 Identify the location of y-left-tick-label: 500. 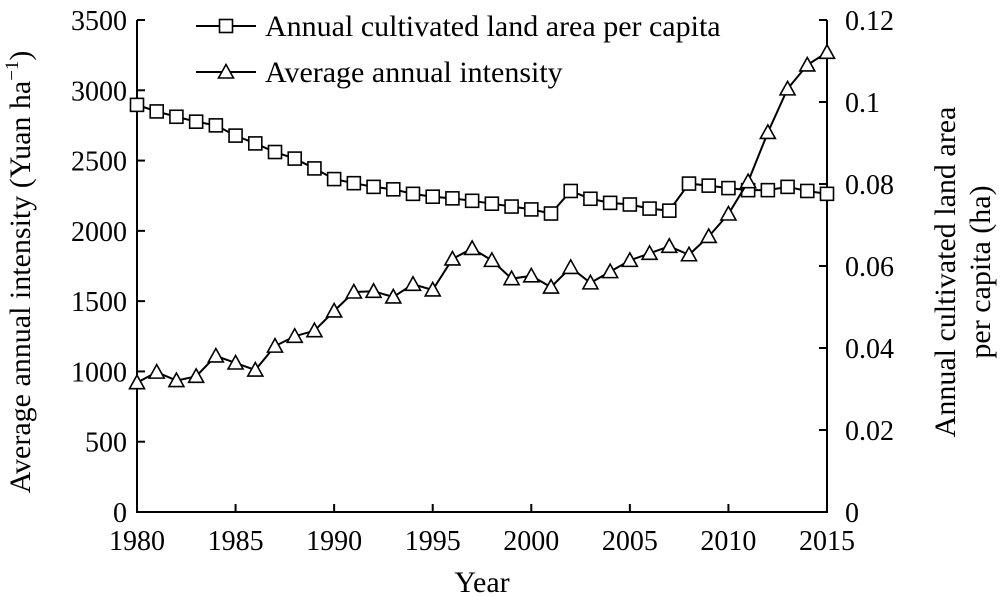
(106, 443).